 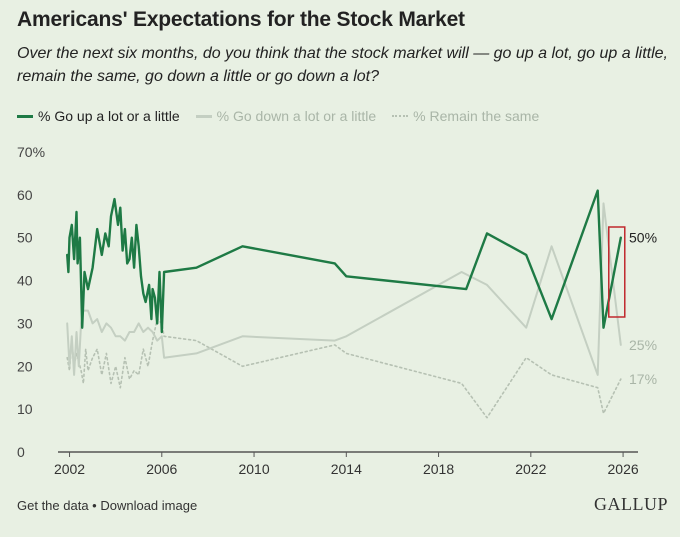 I want to click on end-label-down: 25%, so click(x=643, y=345).